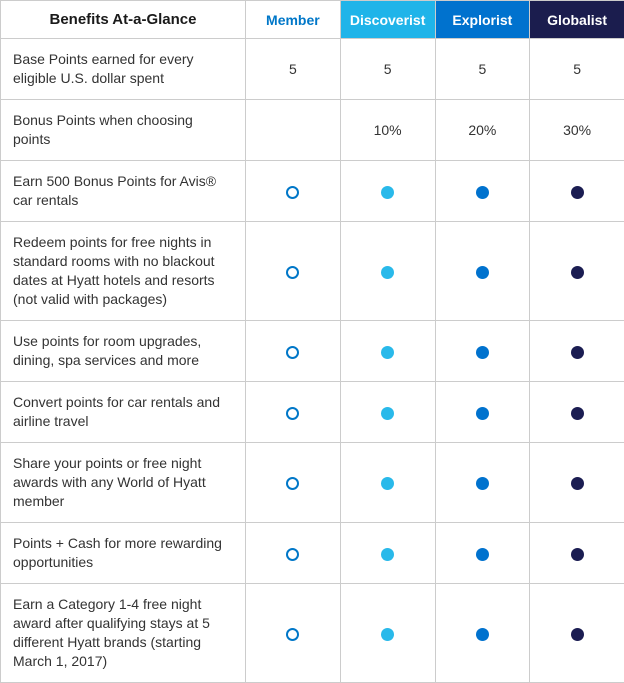  What do you see at coordinates (293, 20) in the screenshot?
I see `column-header-member: Member` at bounding box center [293, 20].